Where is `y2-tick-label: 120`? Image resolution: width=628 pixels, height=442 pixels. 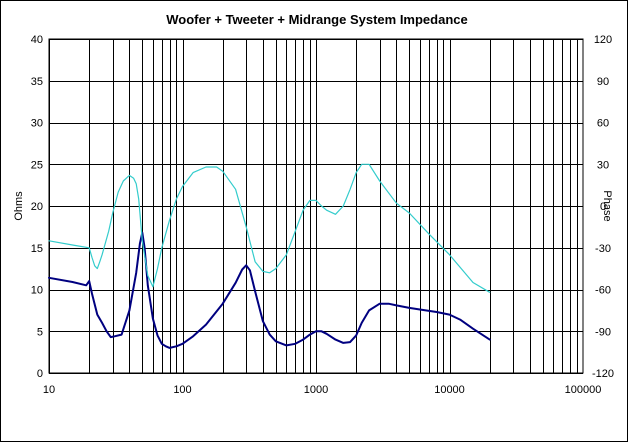 y2-tick-label: 120 is located at coordinates (603, 40).